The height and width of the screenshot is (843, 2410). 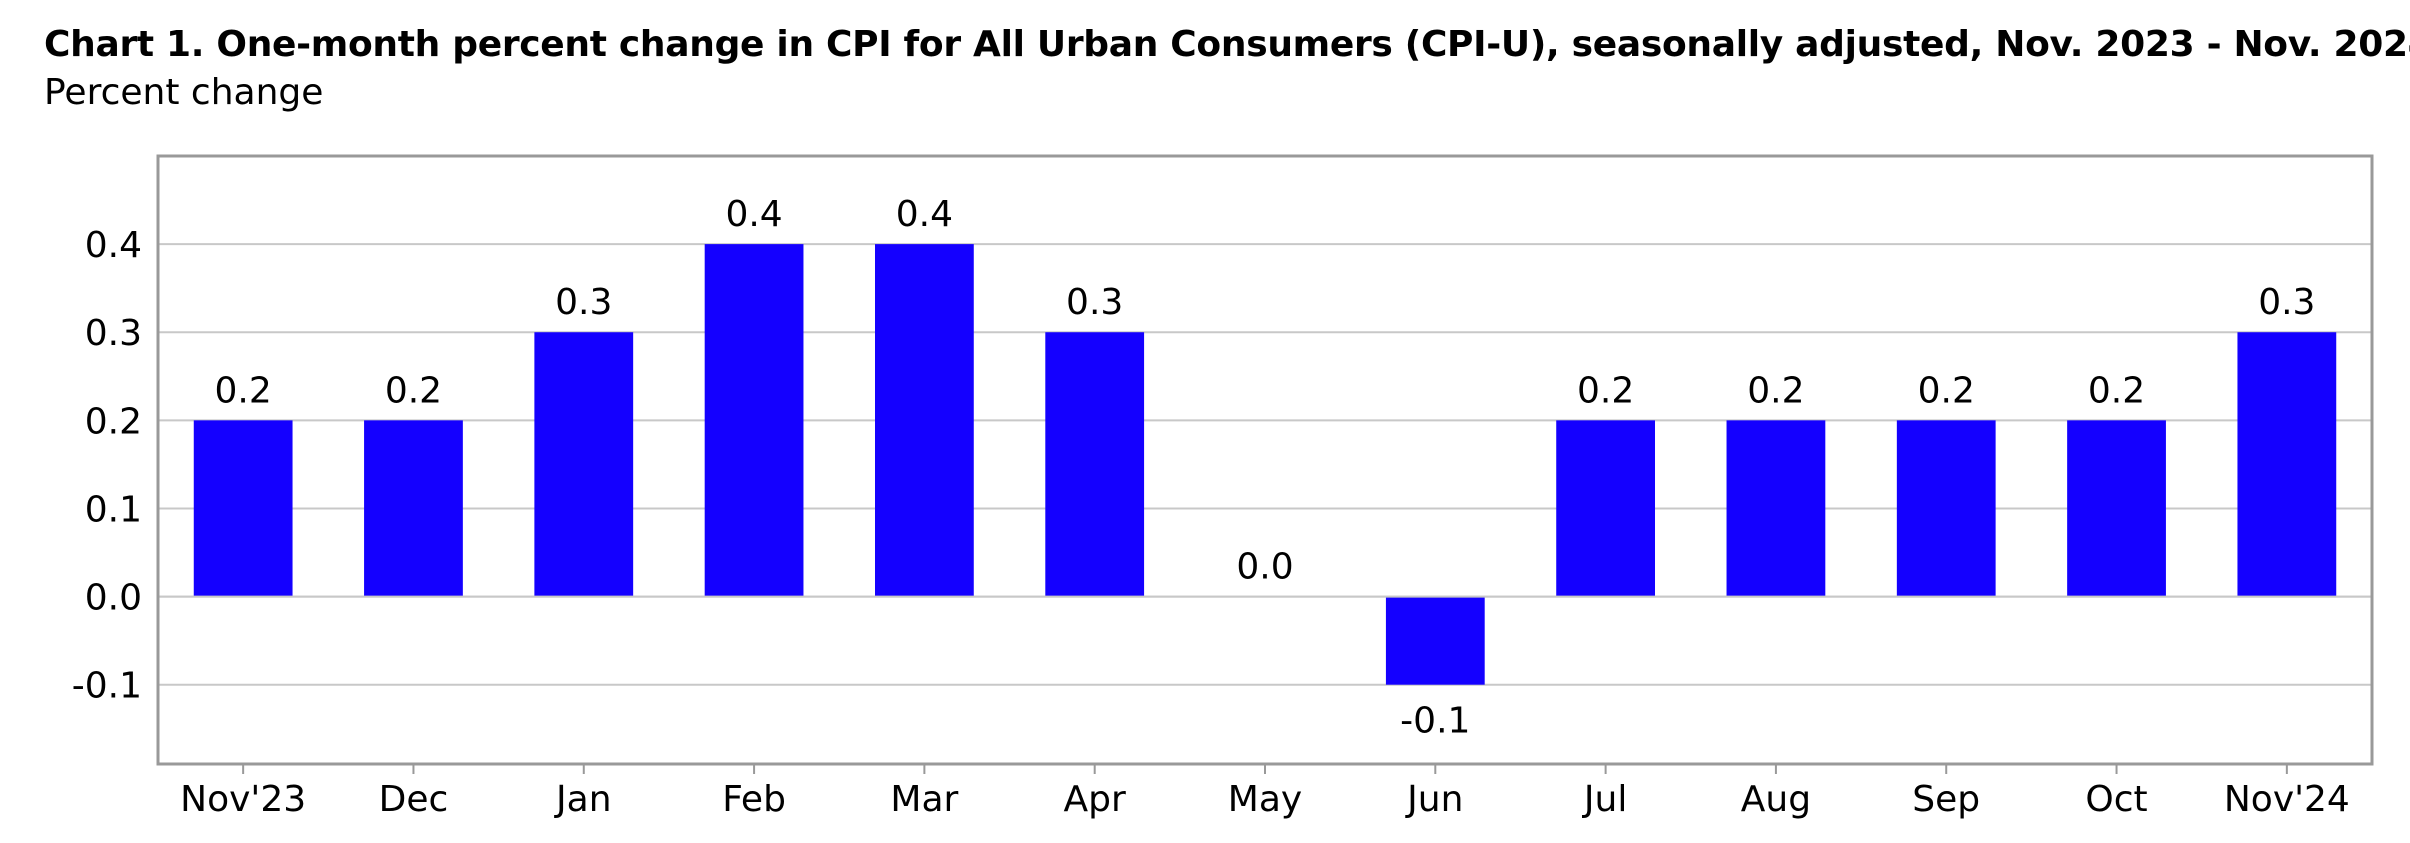 I want to click on y-tick-label: 0.3, so click(x=113, y=333).